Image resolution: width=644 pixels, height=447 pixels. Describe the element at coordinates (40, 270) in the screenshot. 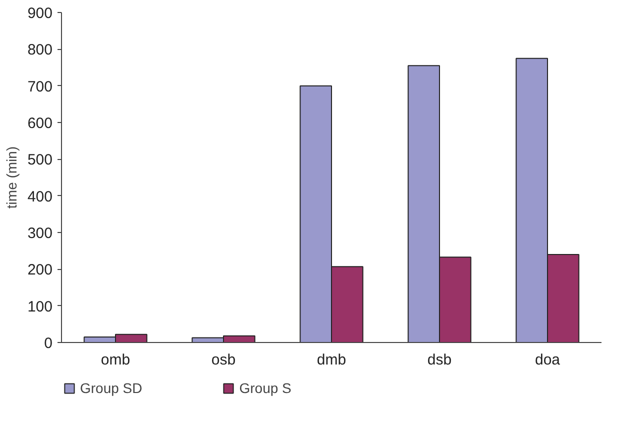

I see `y-tick-label: 200` at that location.